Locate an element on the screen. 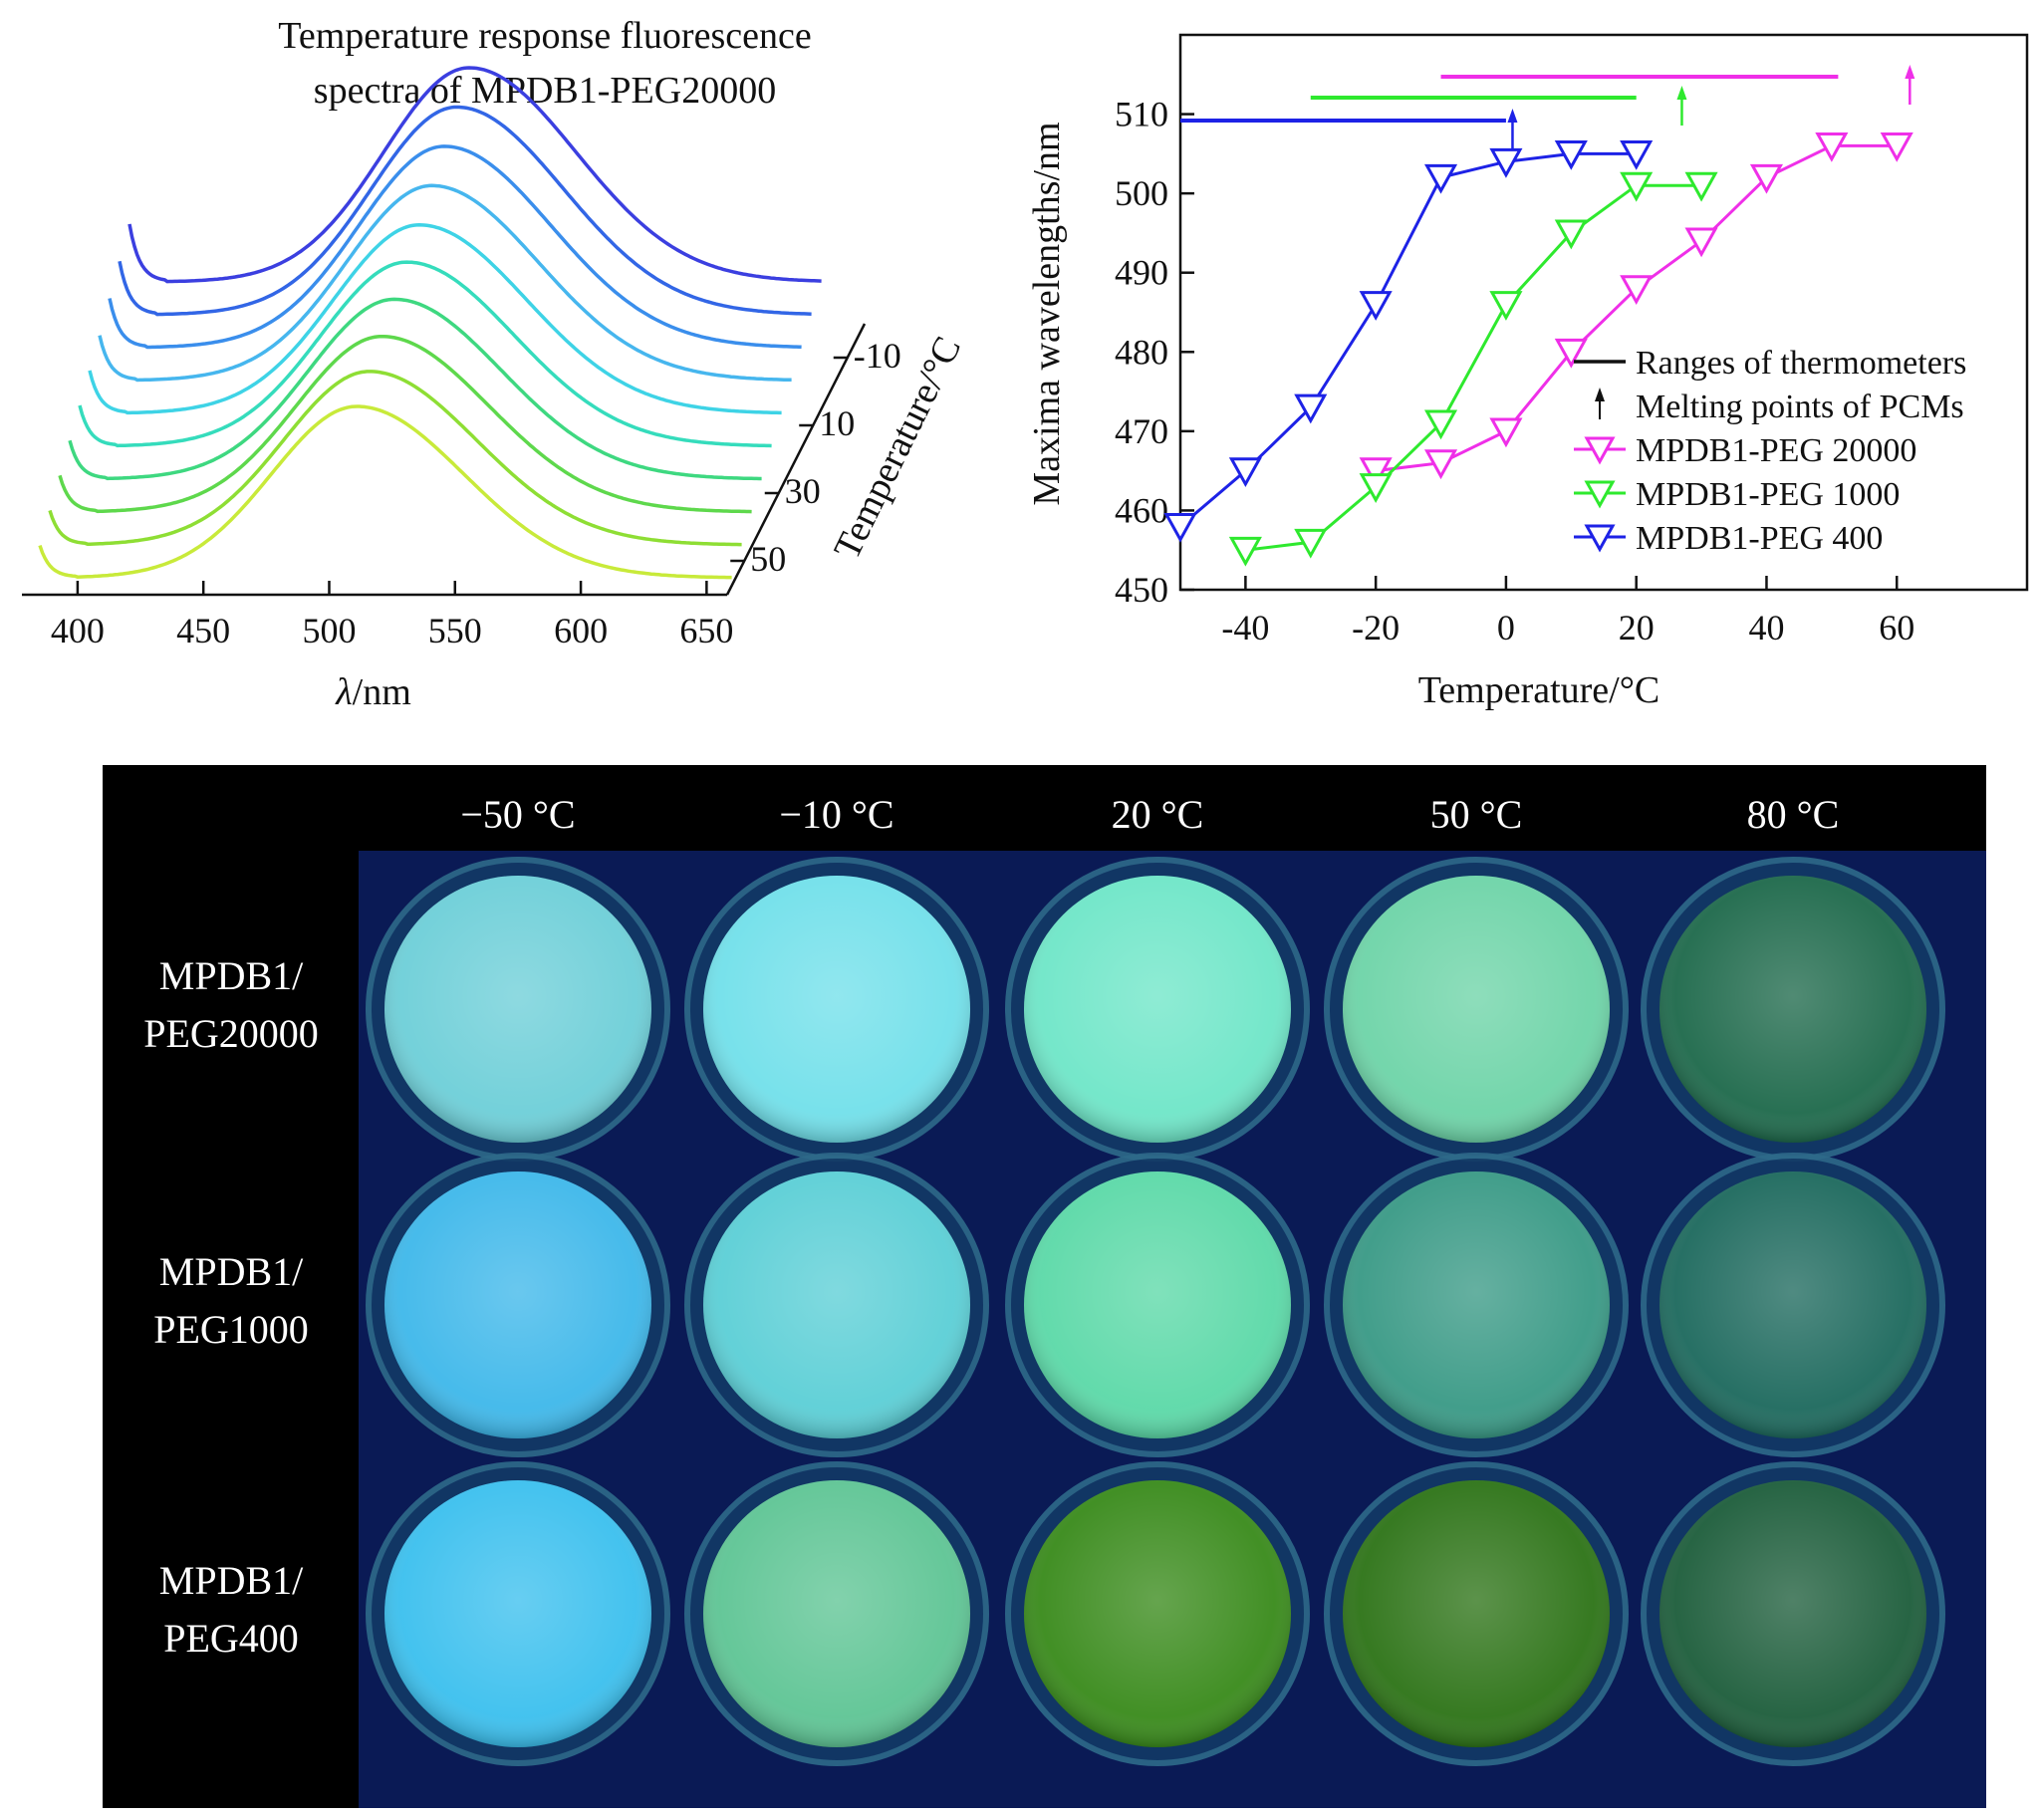 Image resolution: width=2041 pixels, height=1820 pixels. row-sample-label: PEG400 is located at coordinates (231, 1638).